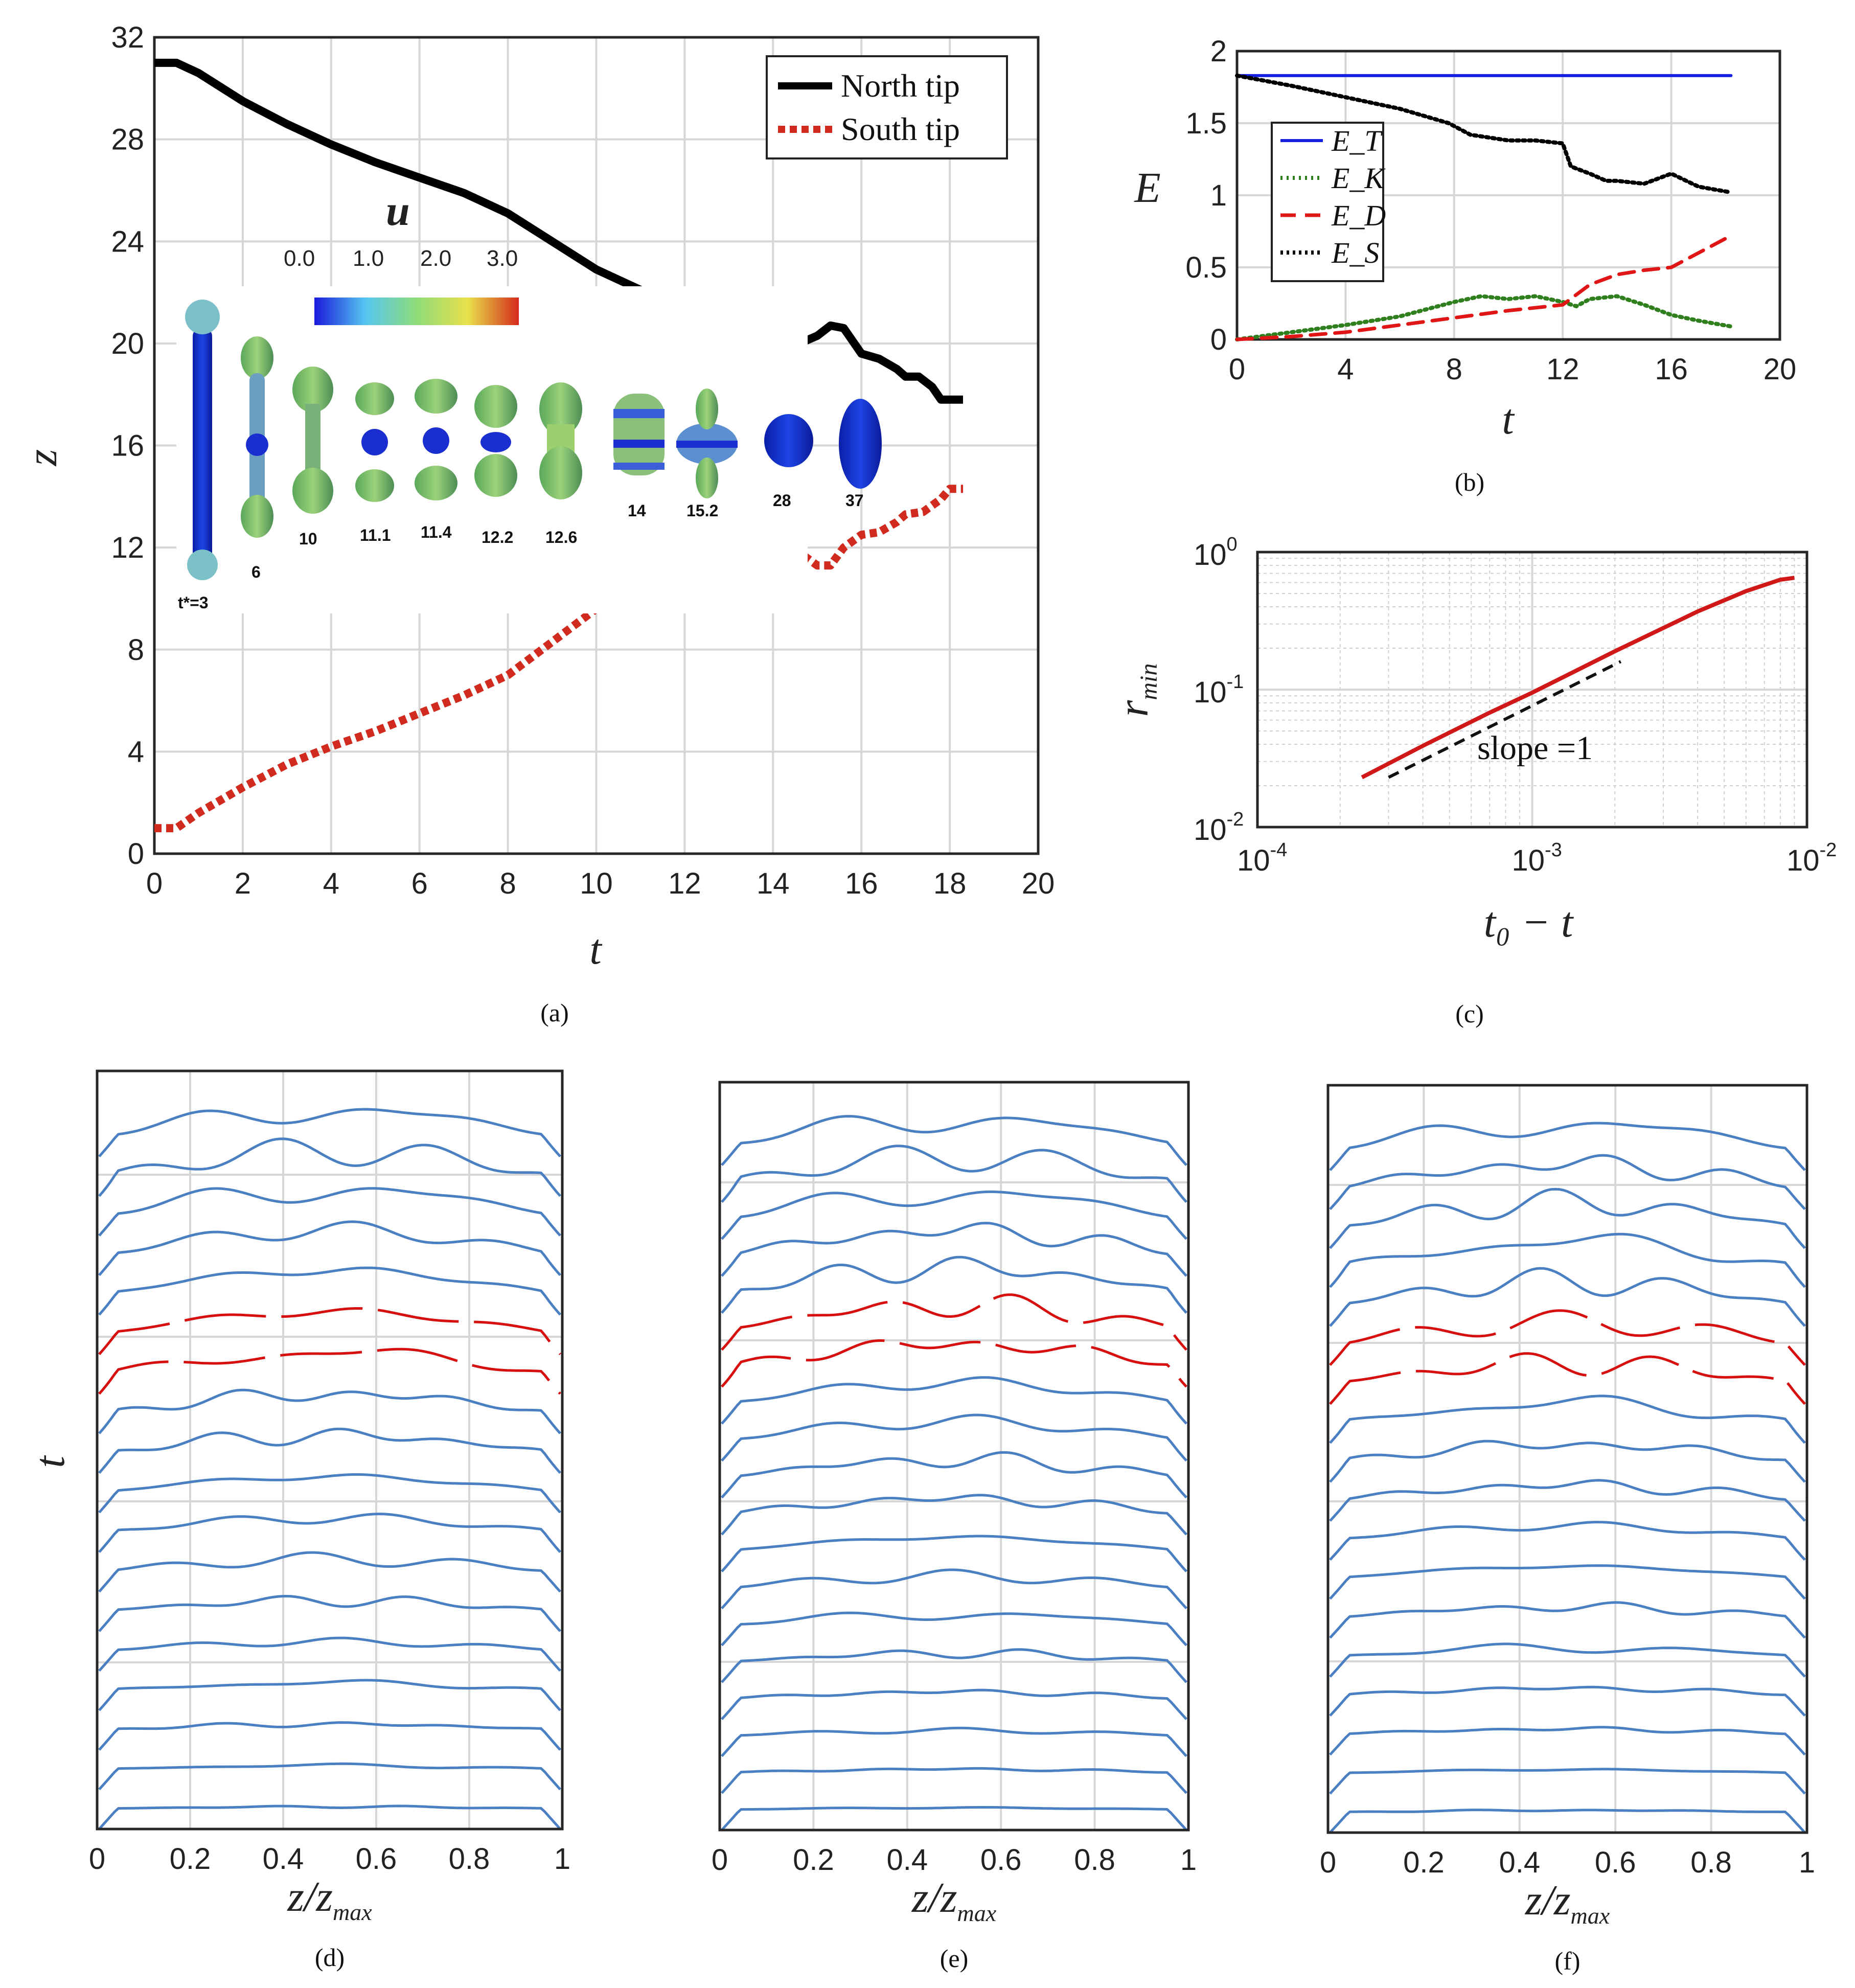 This screenshot has height=1988, width=1855. I want to click on y-tick-label: 16, so click(127, 446).